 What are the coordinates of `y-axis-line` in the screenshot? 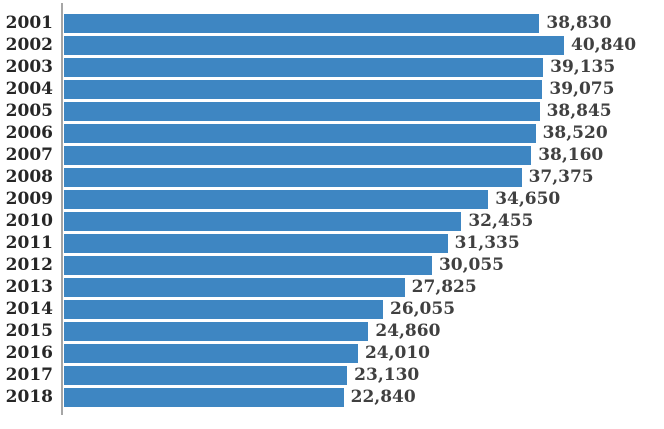 It's located at (62, 209).